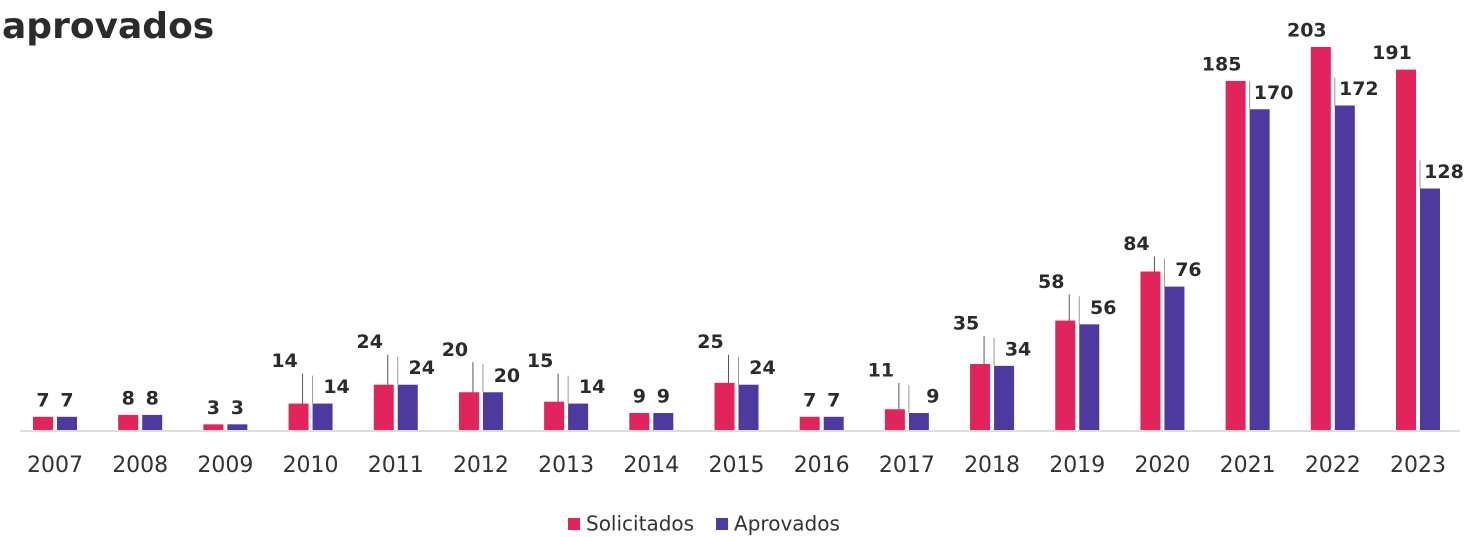  I want to click on chart-title: aprovados, so click(108, 26).